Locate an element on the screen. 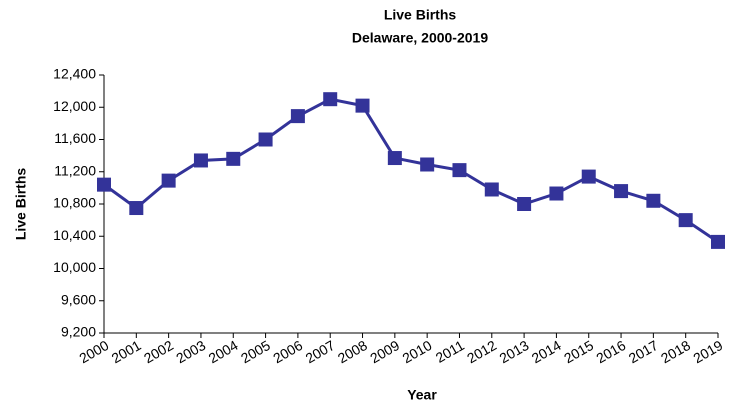 This screenshot has width=736, height=409. x-tick-label: 2003 is located at coordinates (190, 352).